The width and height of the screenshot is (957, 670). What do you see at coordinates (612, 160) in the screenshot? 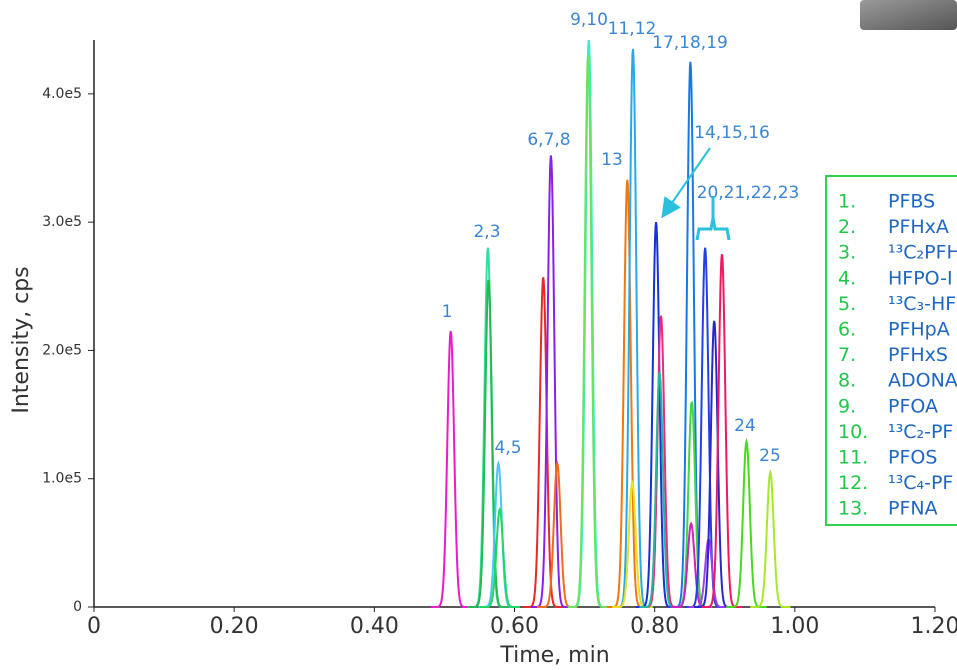
I see `peak-label: 13` at bounding box center [612, 160].